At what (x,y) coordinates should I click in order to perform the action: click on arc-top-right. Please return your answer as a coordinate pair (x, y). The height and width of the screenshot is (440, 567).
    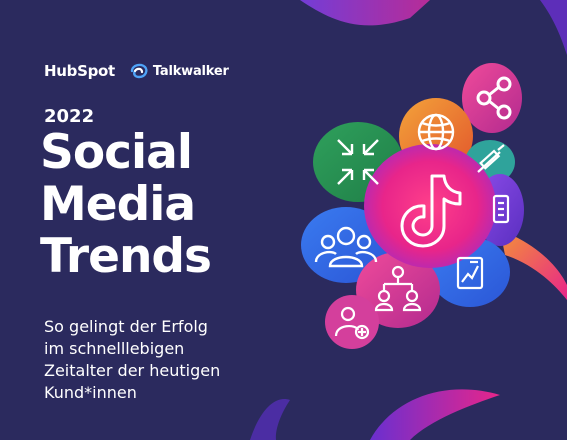
    Looking at the image, I should click on (553, 27).